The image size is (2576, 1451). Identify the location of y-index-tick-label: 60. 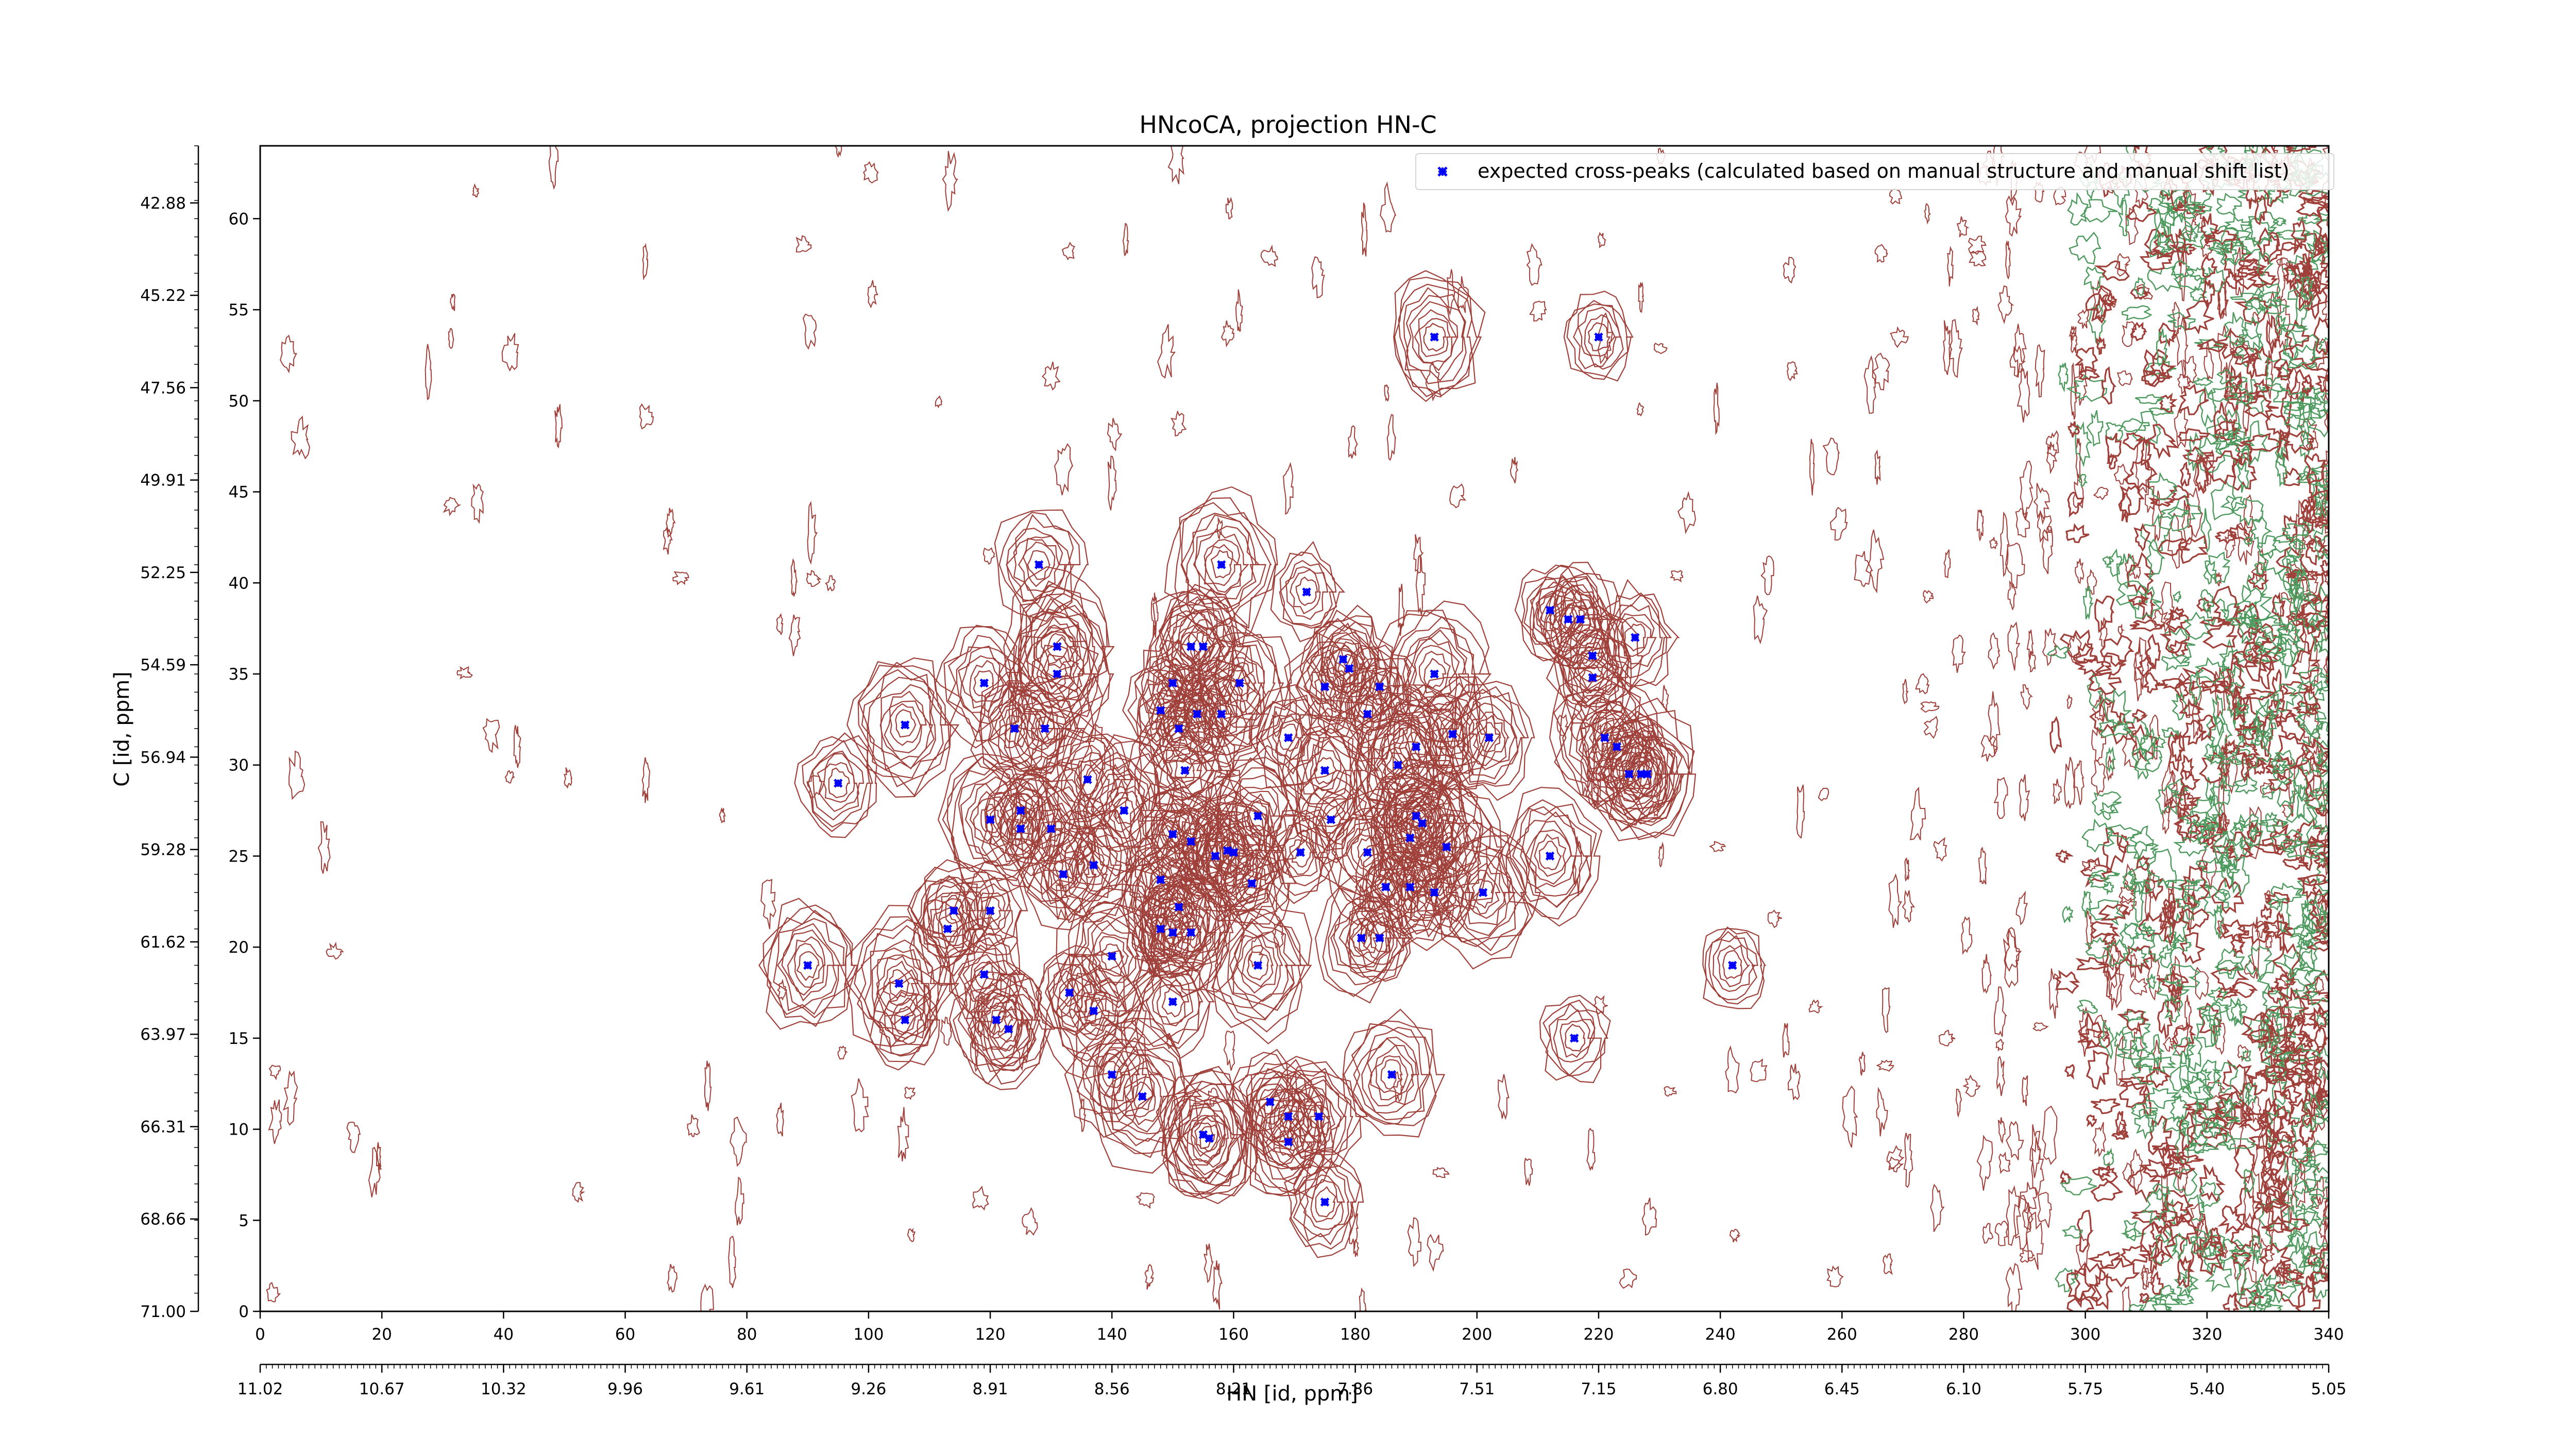
(239, 219).